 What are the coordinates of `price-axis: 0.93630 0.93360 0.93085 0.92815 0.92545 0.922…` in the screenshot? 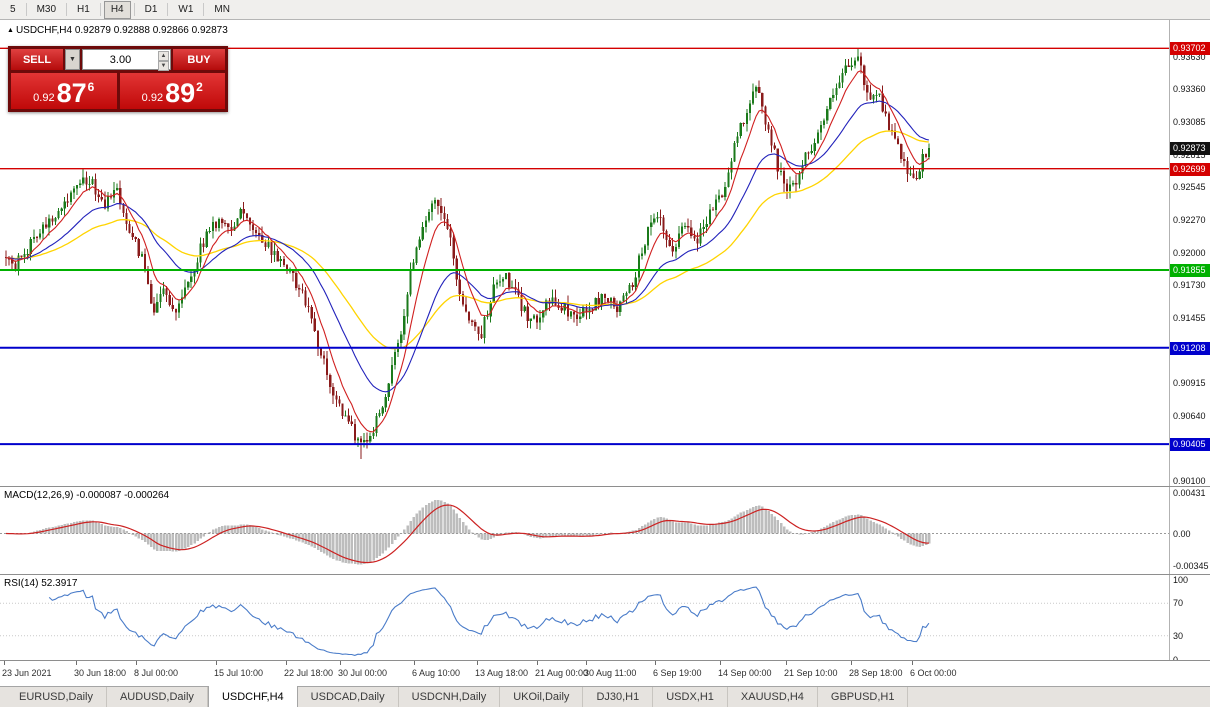 It's located at (1189, 253).